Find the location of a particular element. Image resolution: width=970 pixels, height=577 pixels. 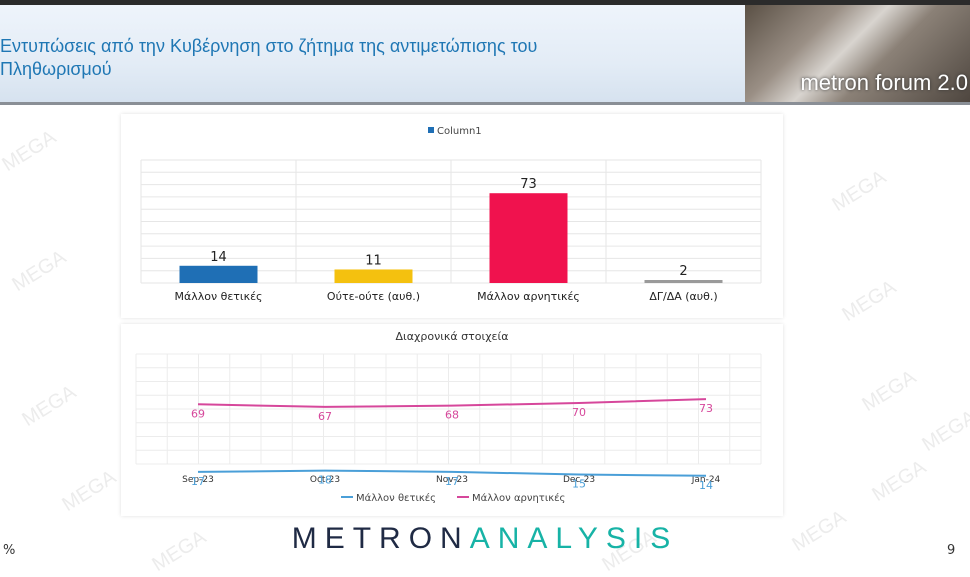

bar-value-label: 73 is located at coordinates (528, 184).